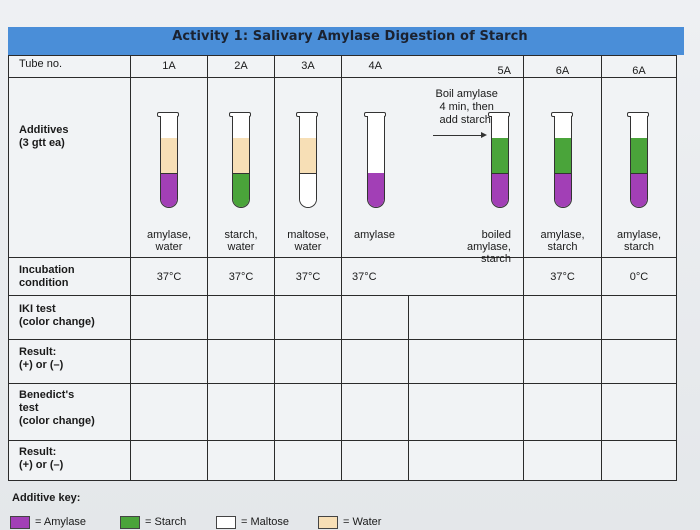  Describe the element at coordinates (466, 107) in the screenshot. I see `boil-note: Boil amylase 4 min, then add starch.` at that location.